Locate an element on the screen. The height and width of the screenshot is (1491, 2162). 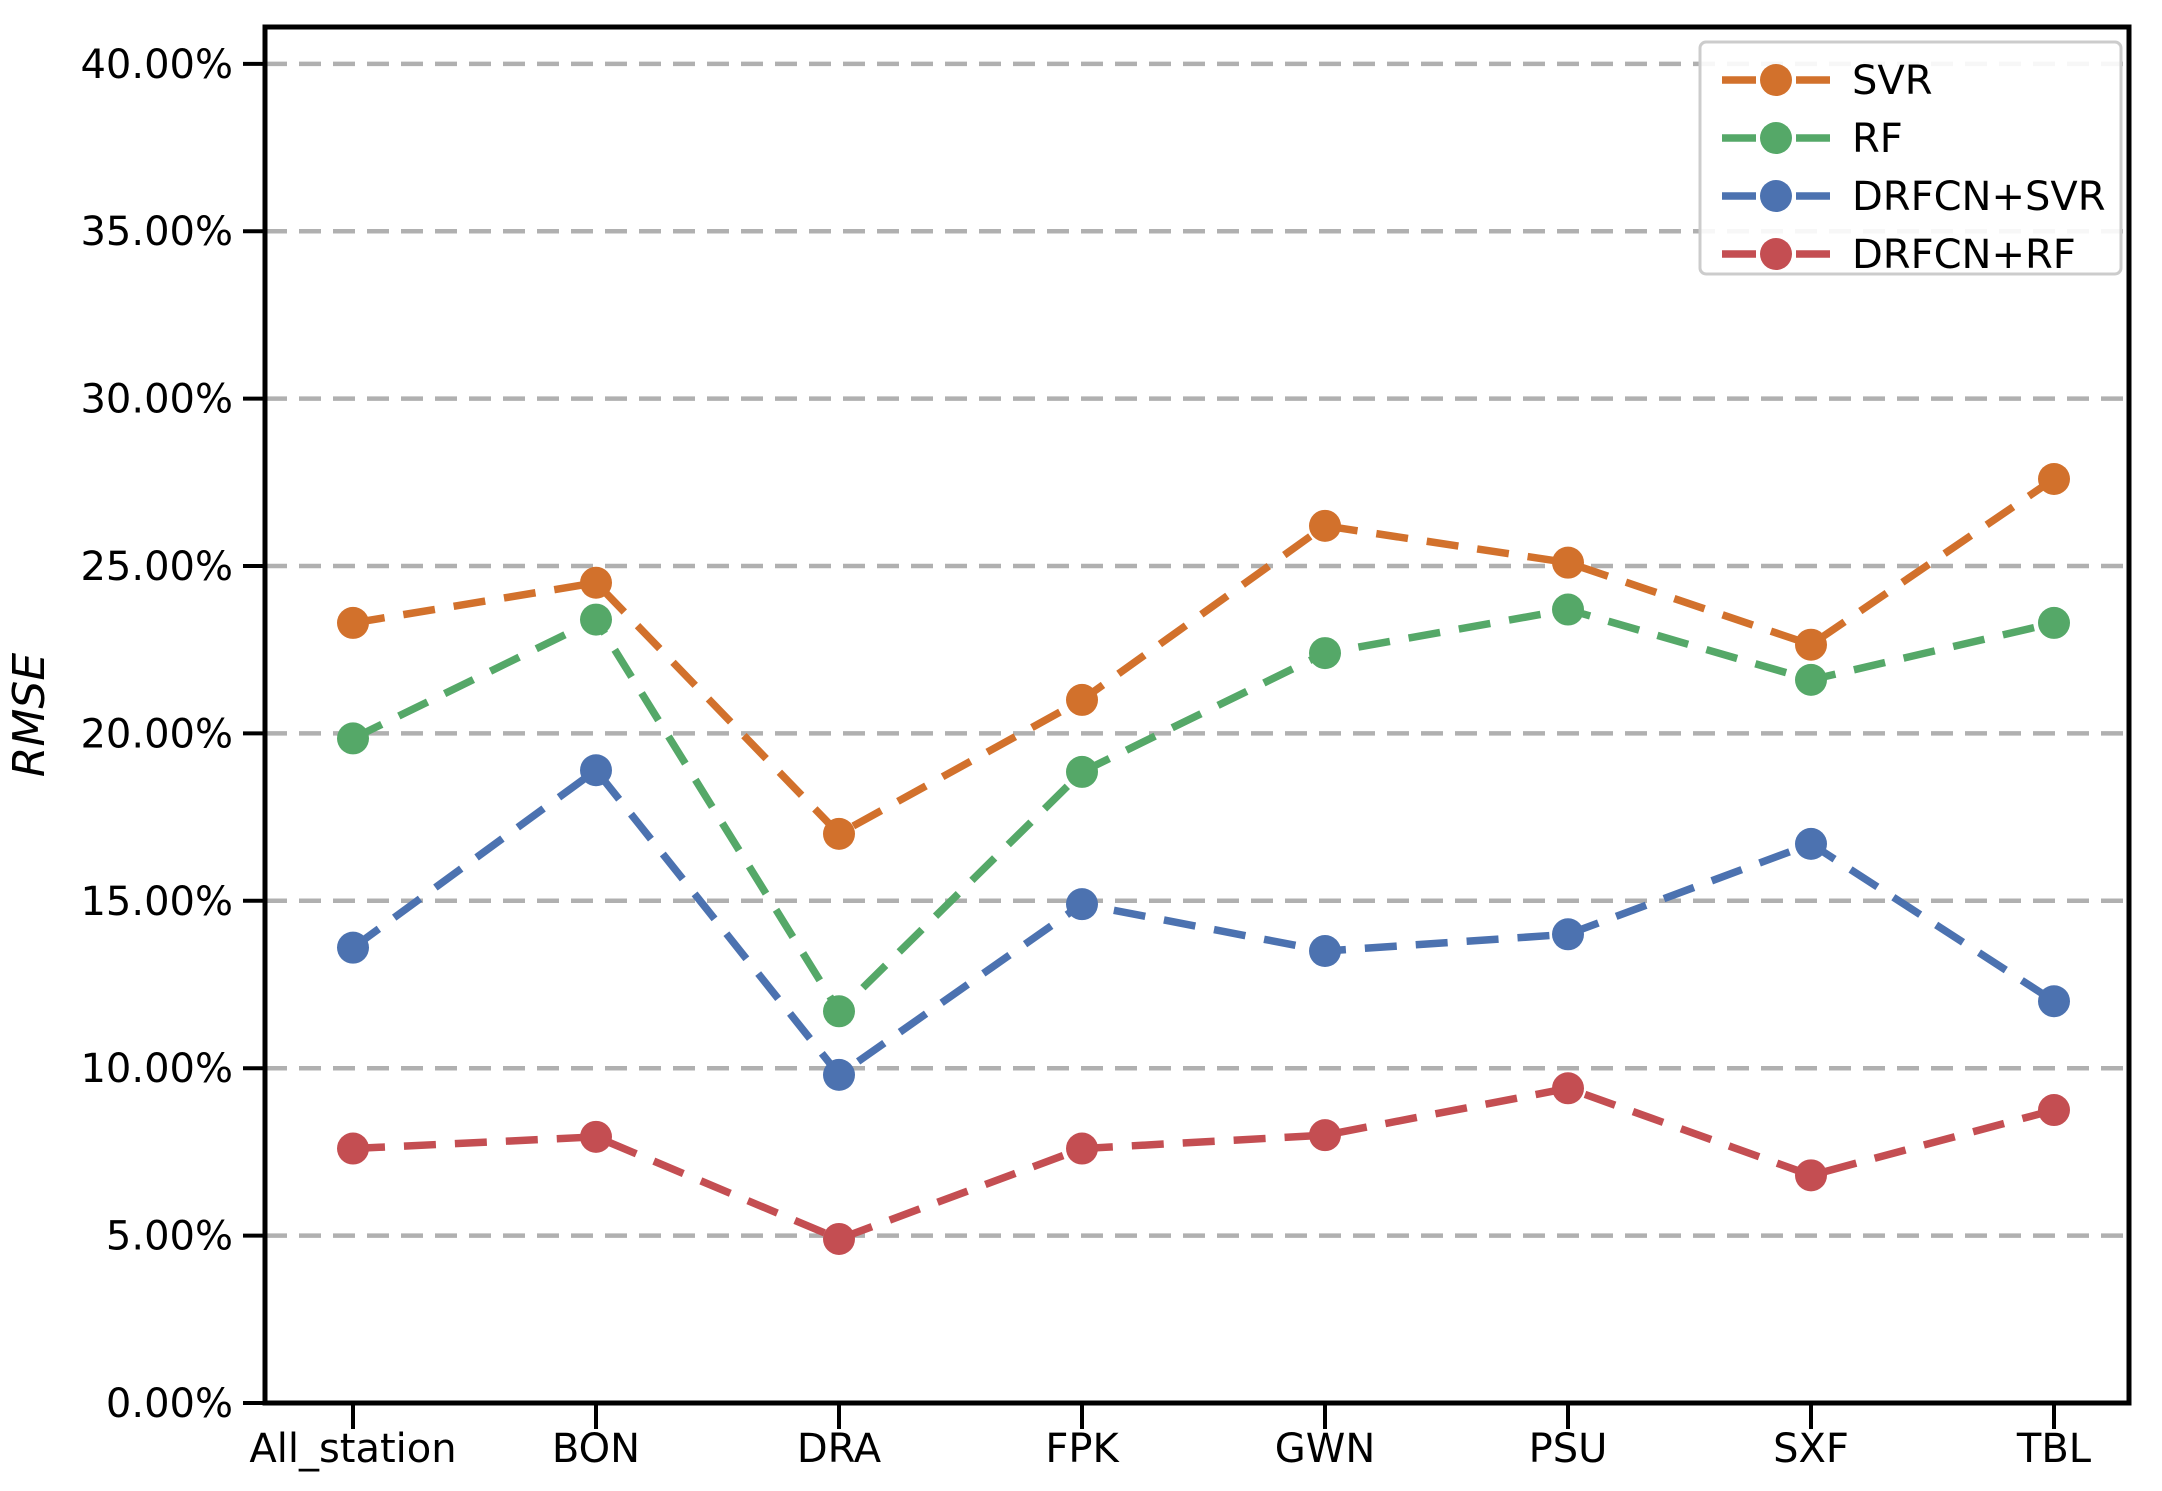
x-tick-label: DRA is located at coordinates (839, 1449).